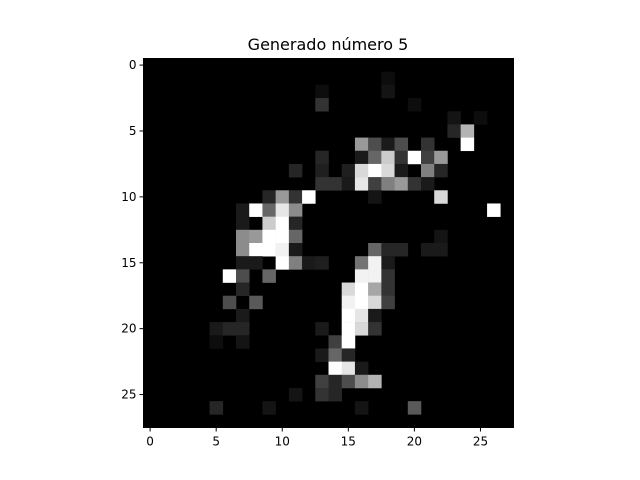  Describe the element at coordinates (348, 442) in the screenshot. I see `x-tick-label: 15` at that location.